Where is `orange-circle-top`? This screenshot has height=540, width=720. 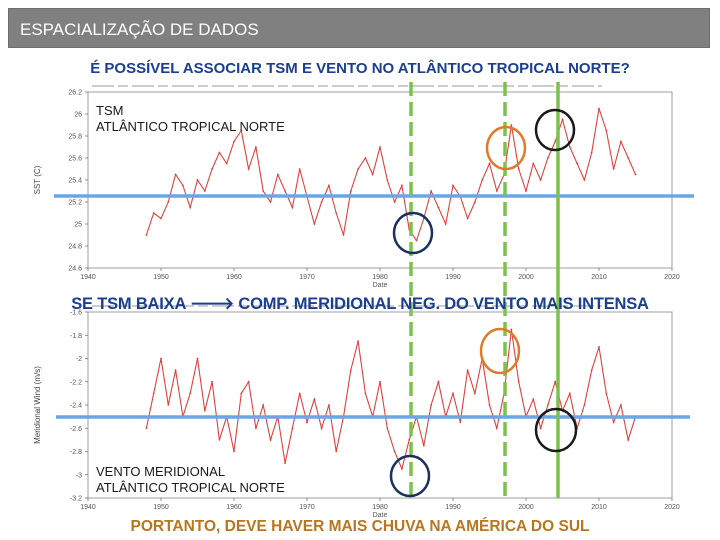 orange-circle-top is located at coordinates (506, 148).